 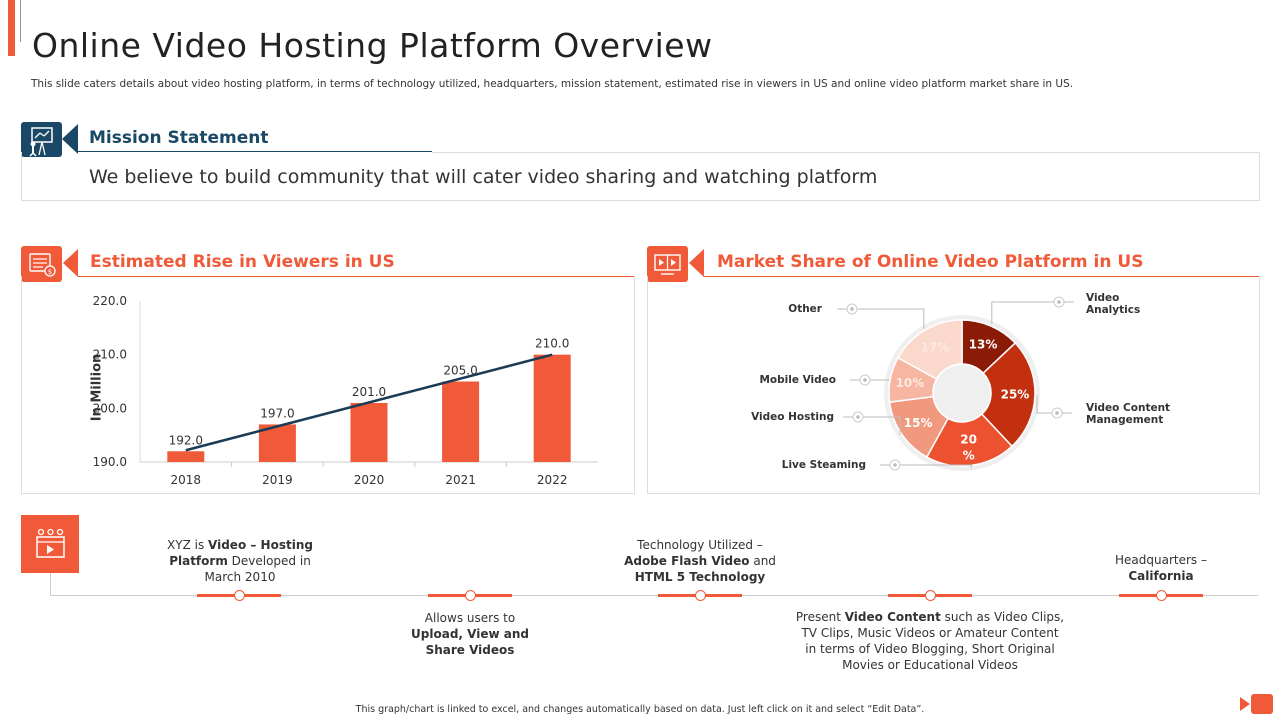 I want to click on corner-arrow, so click(x=1245, y=704).